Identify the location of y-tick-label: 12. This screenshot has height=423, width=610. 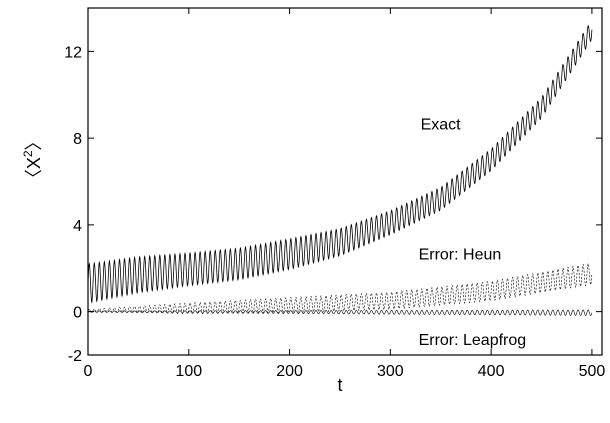
(73, 52).